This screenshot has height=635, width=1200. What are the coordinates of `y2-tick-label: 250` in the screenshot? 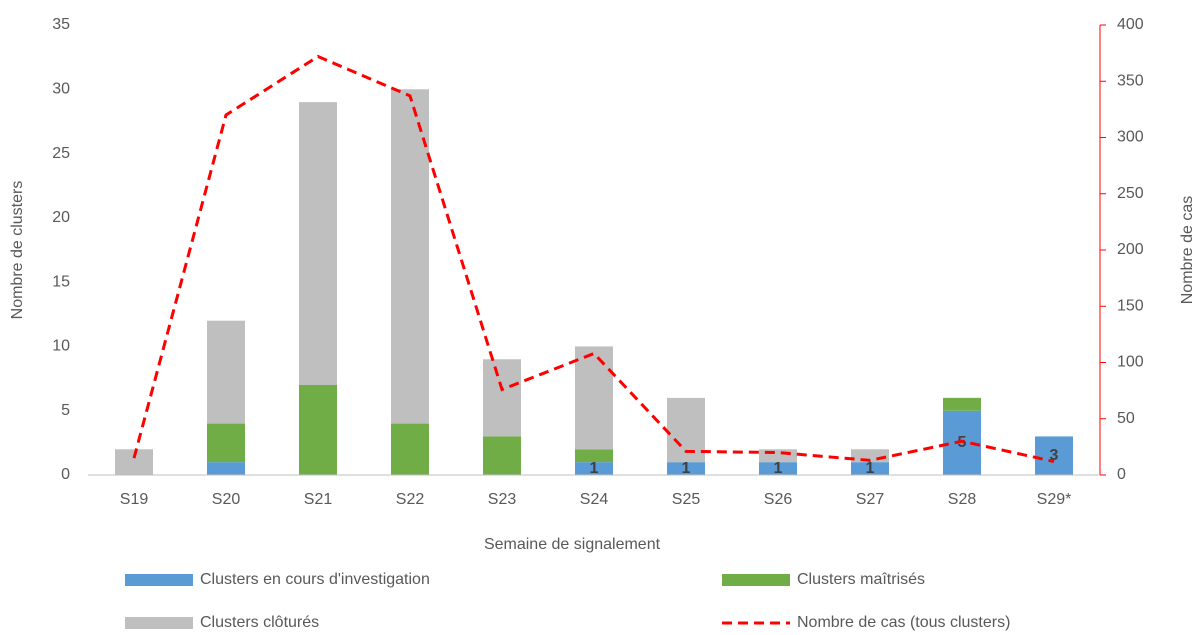 It's located at (1130, 193).